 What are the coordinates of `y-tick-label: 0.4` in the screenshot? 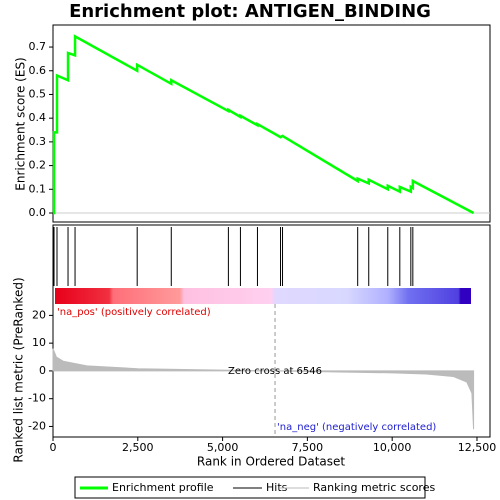 It's located at (38, 117).